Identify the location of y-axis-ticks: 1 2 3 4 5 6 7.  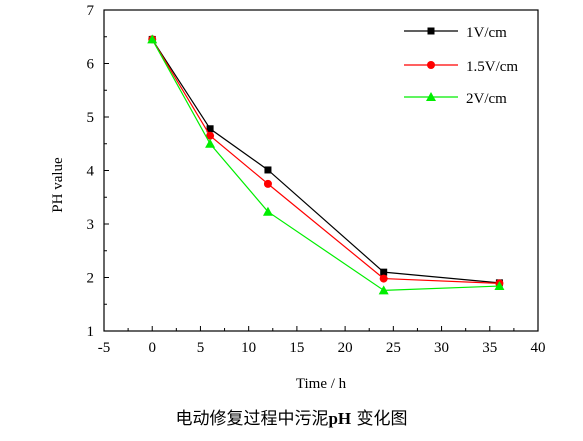
(98, 171).